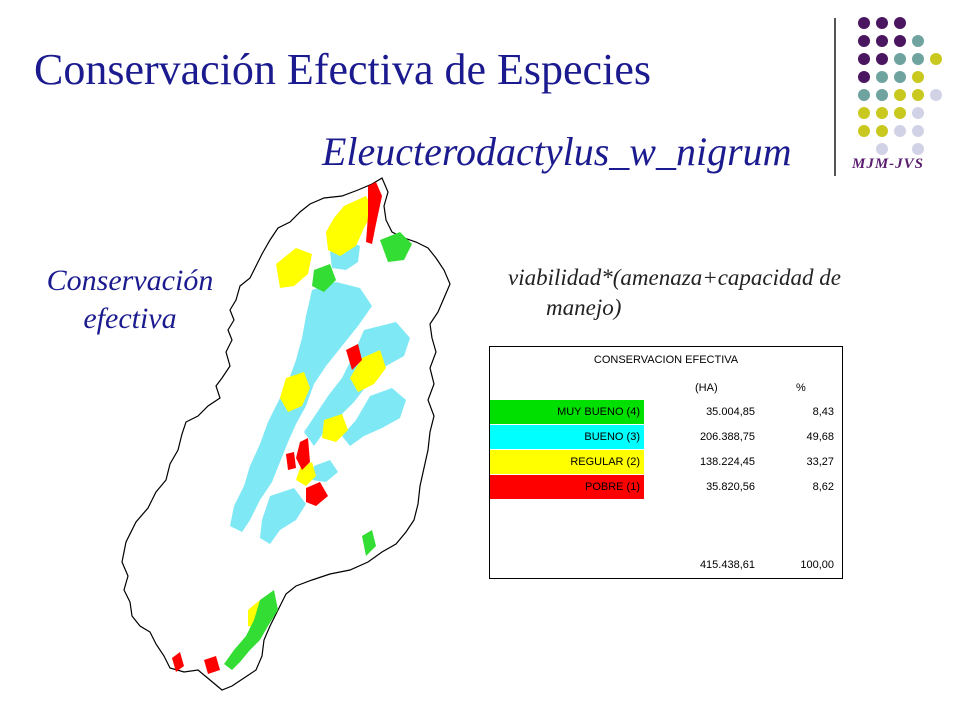  I want to click on muy-bueno-patches, so click(318, 451).